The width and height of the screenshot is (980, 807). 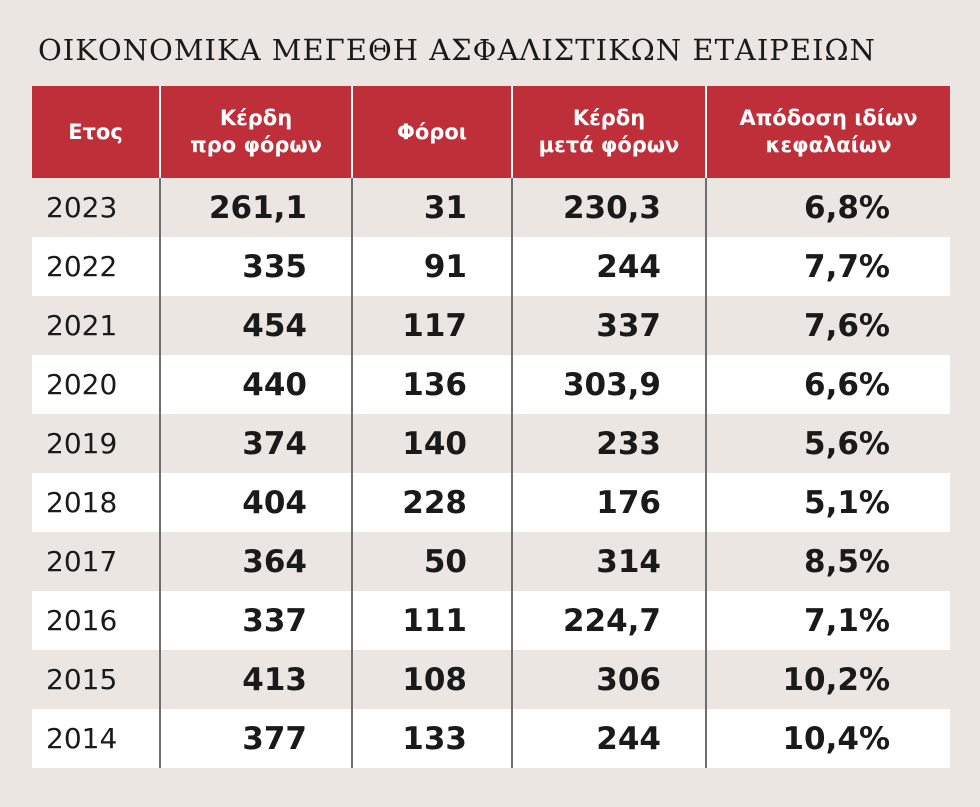 I want to click on column-header-line: Φόροι, so click(x=432, y=131).